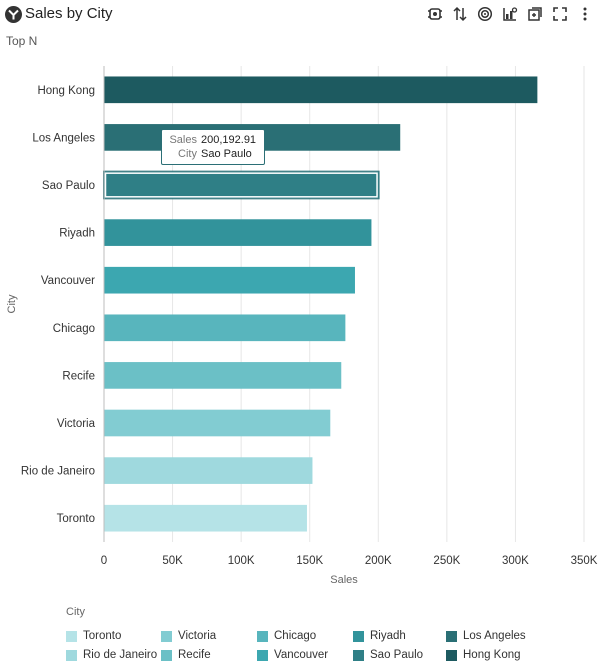  Describe the element at coordinates (301, 655) in the screenshot. I see `legend-label: Vancouver` at that location.